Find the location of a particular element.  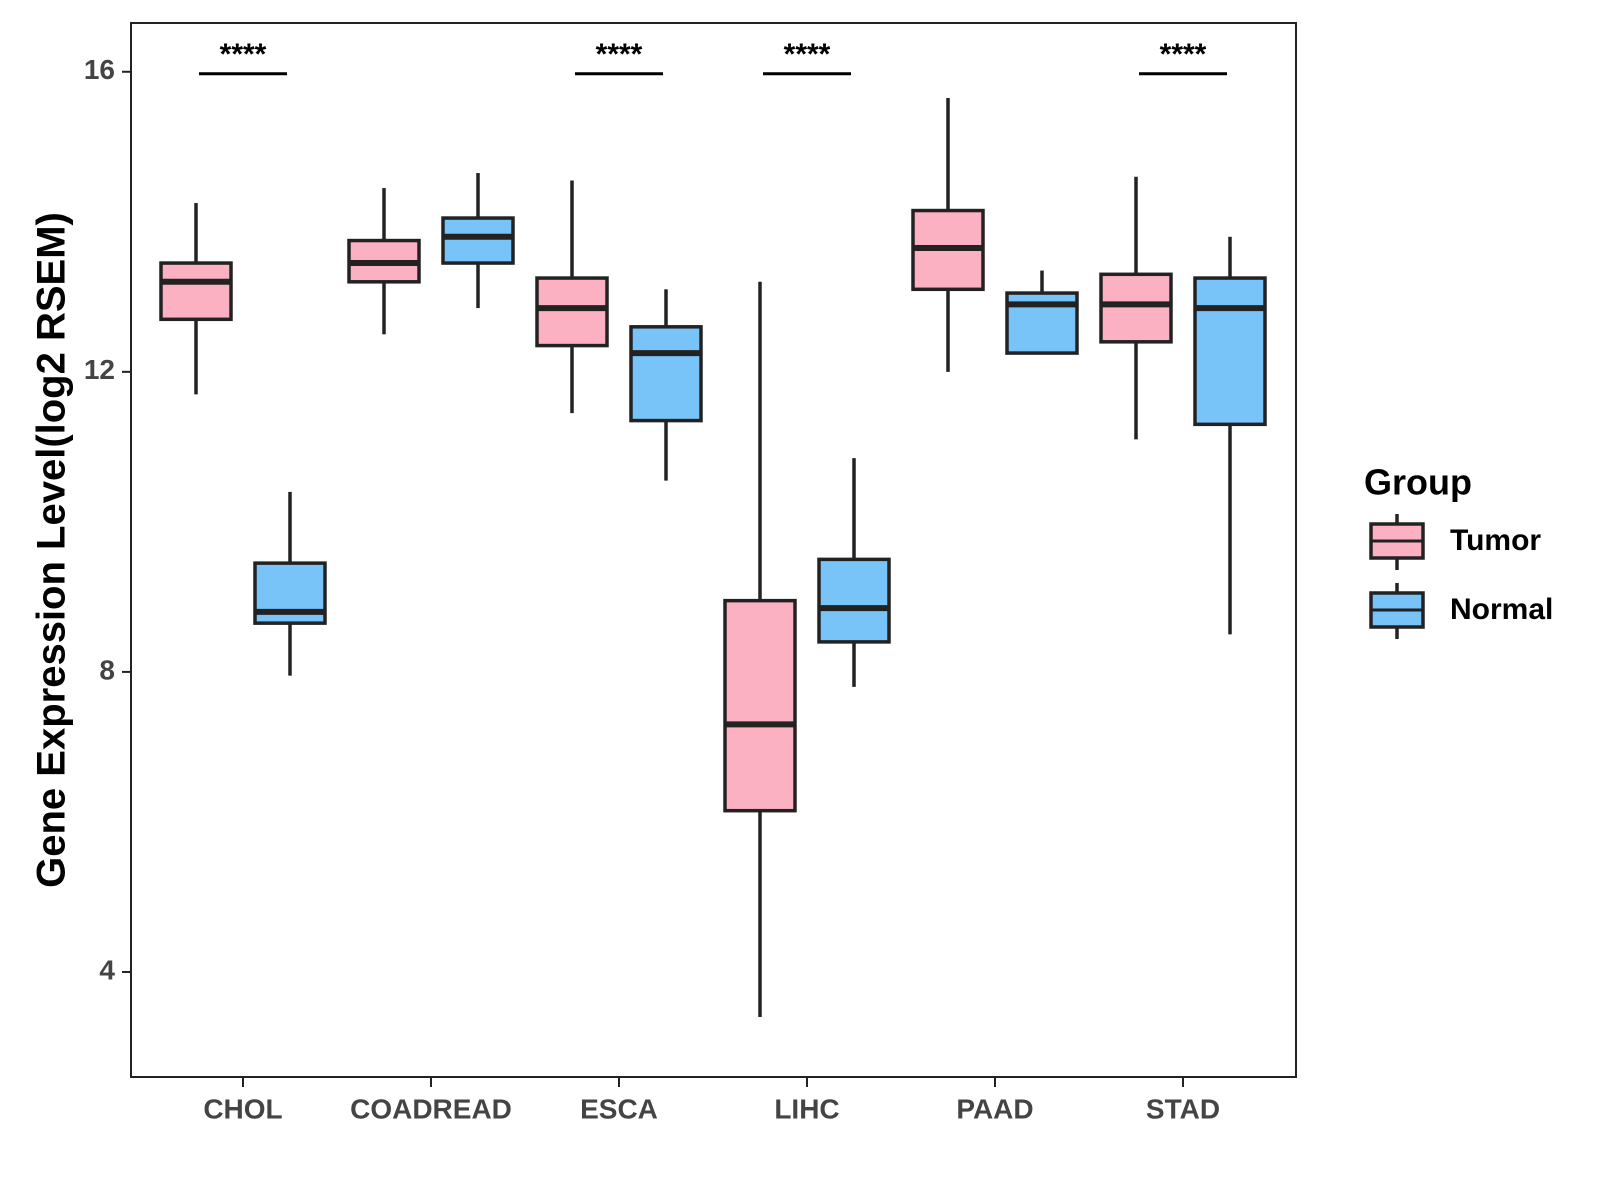

box-tumor-chol is located at coordinates (196, 299).